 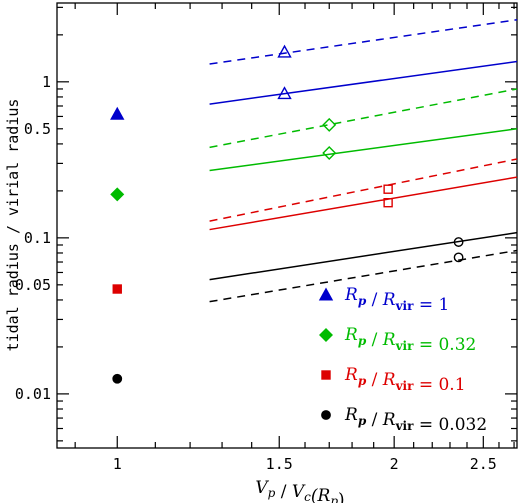 What do you see at coordinates (13, 225) in the screenshot?
I see `y-axis-label: tidal radius / virial radius` at bounding box center [13, 225].